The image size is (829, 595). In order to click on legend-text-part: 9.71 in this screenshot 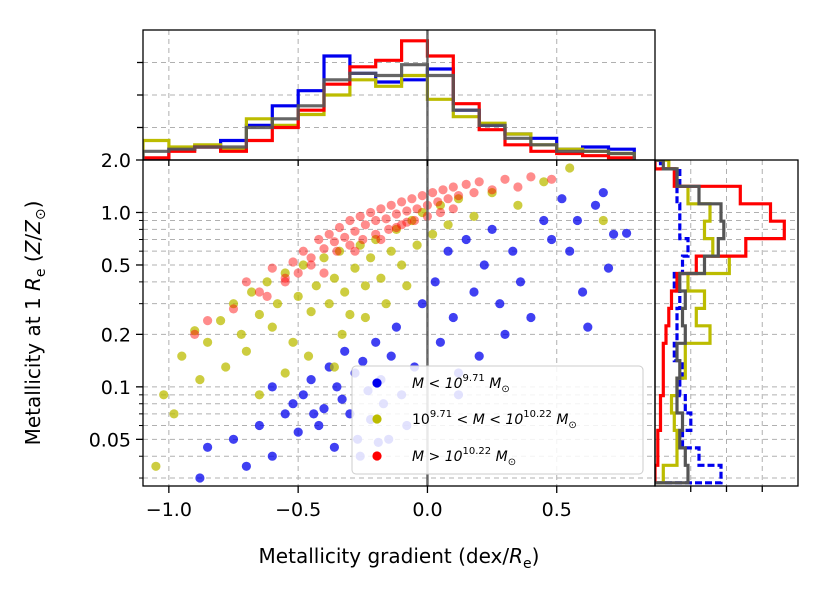, I will do `click(474, 378)`.